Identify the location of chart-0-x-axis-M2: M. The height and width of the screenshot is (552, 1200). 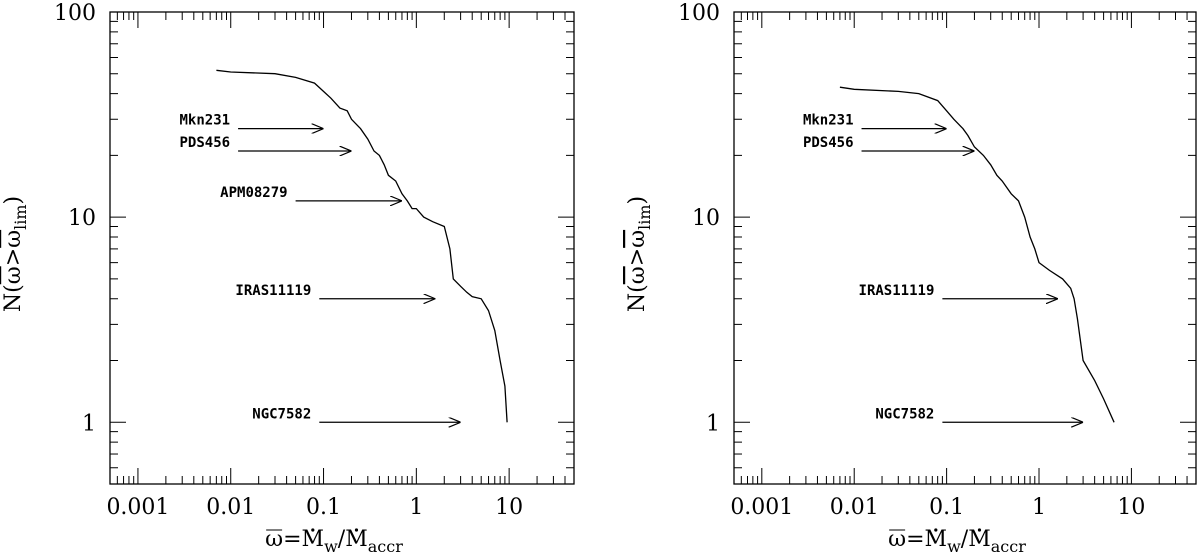
(356, 539).